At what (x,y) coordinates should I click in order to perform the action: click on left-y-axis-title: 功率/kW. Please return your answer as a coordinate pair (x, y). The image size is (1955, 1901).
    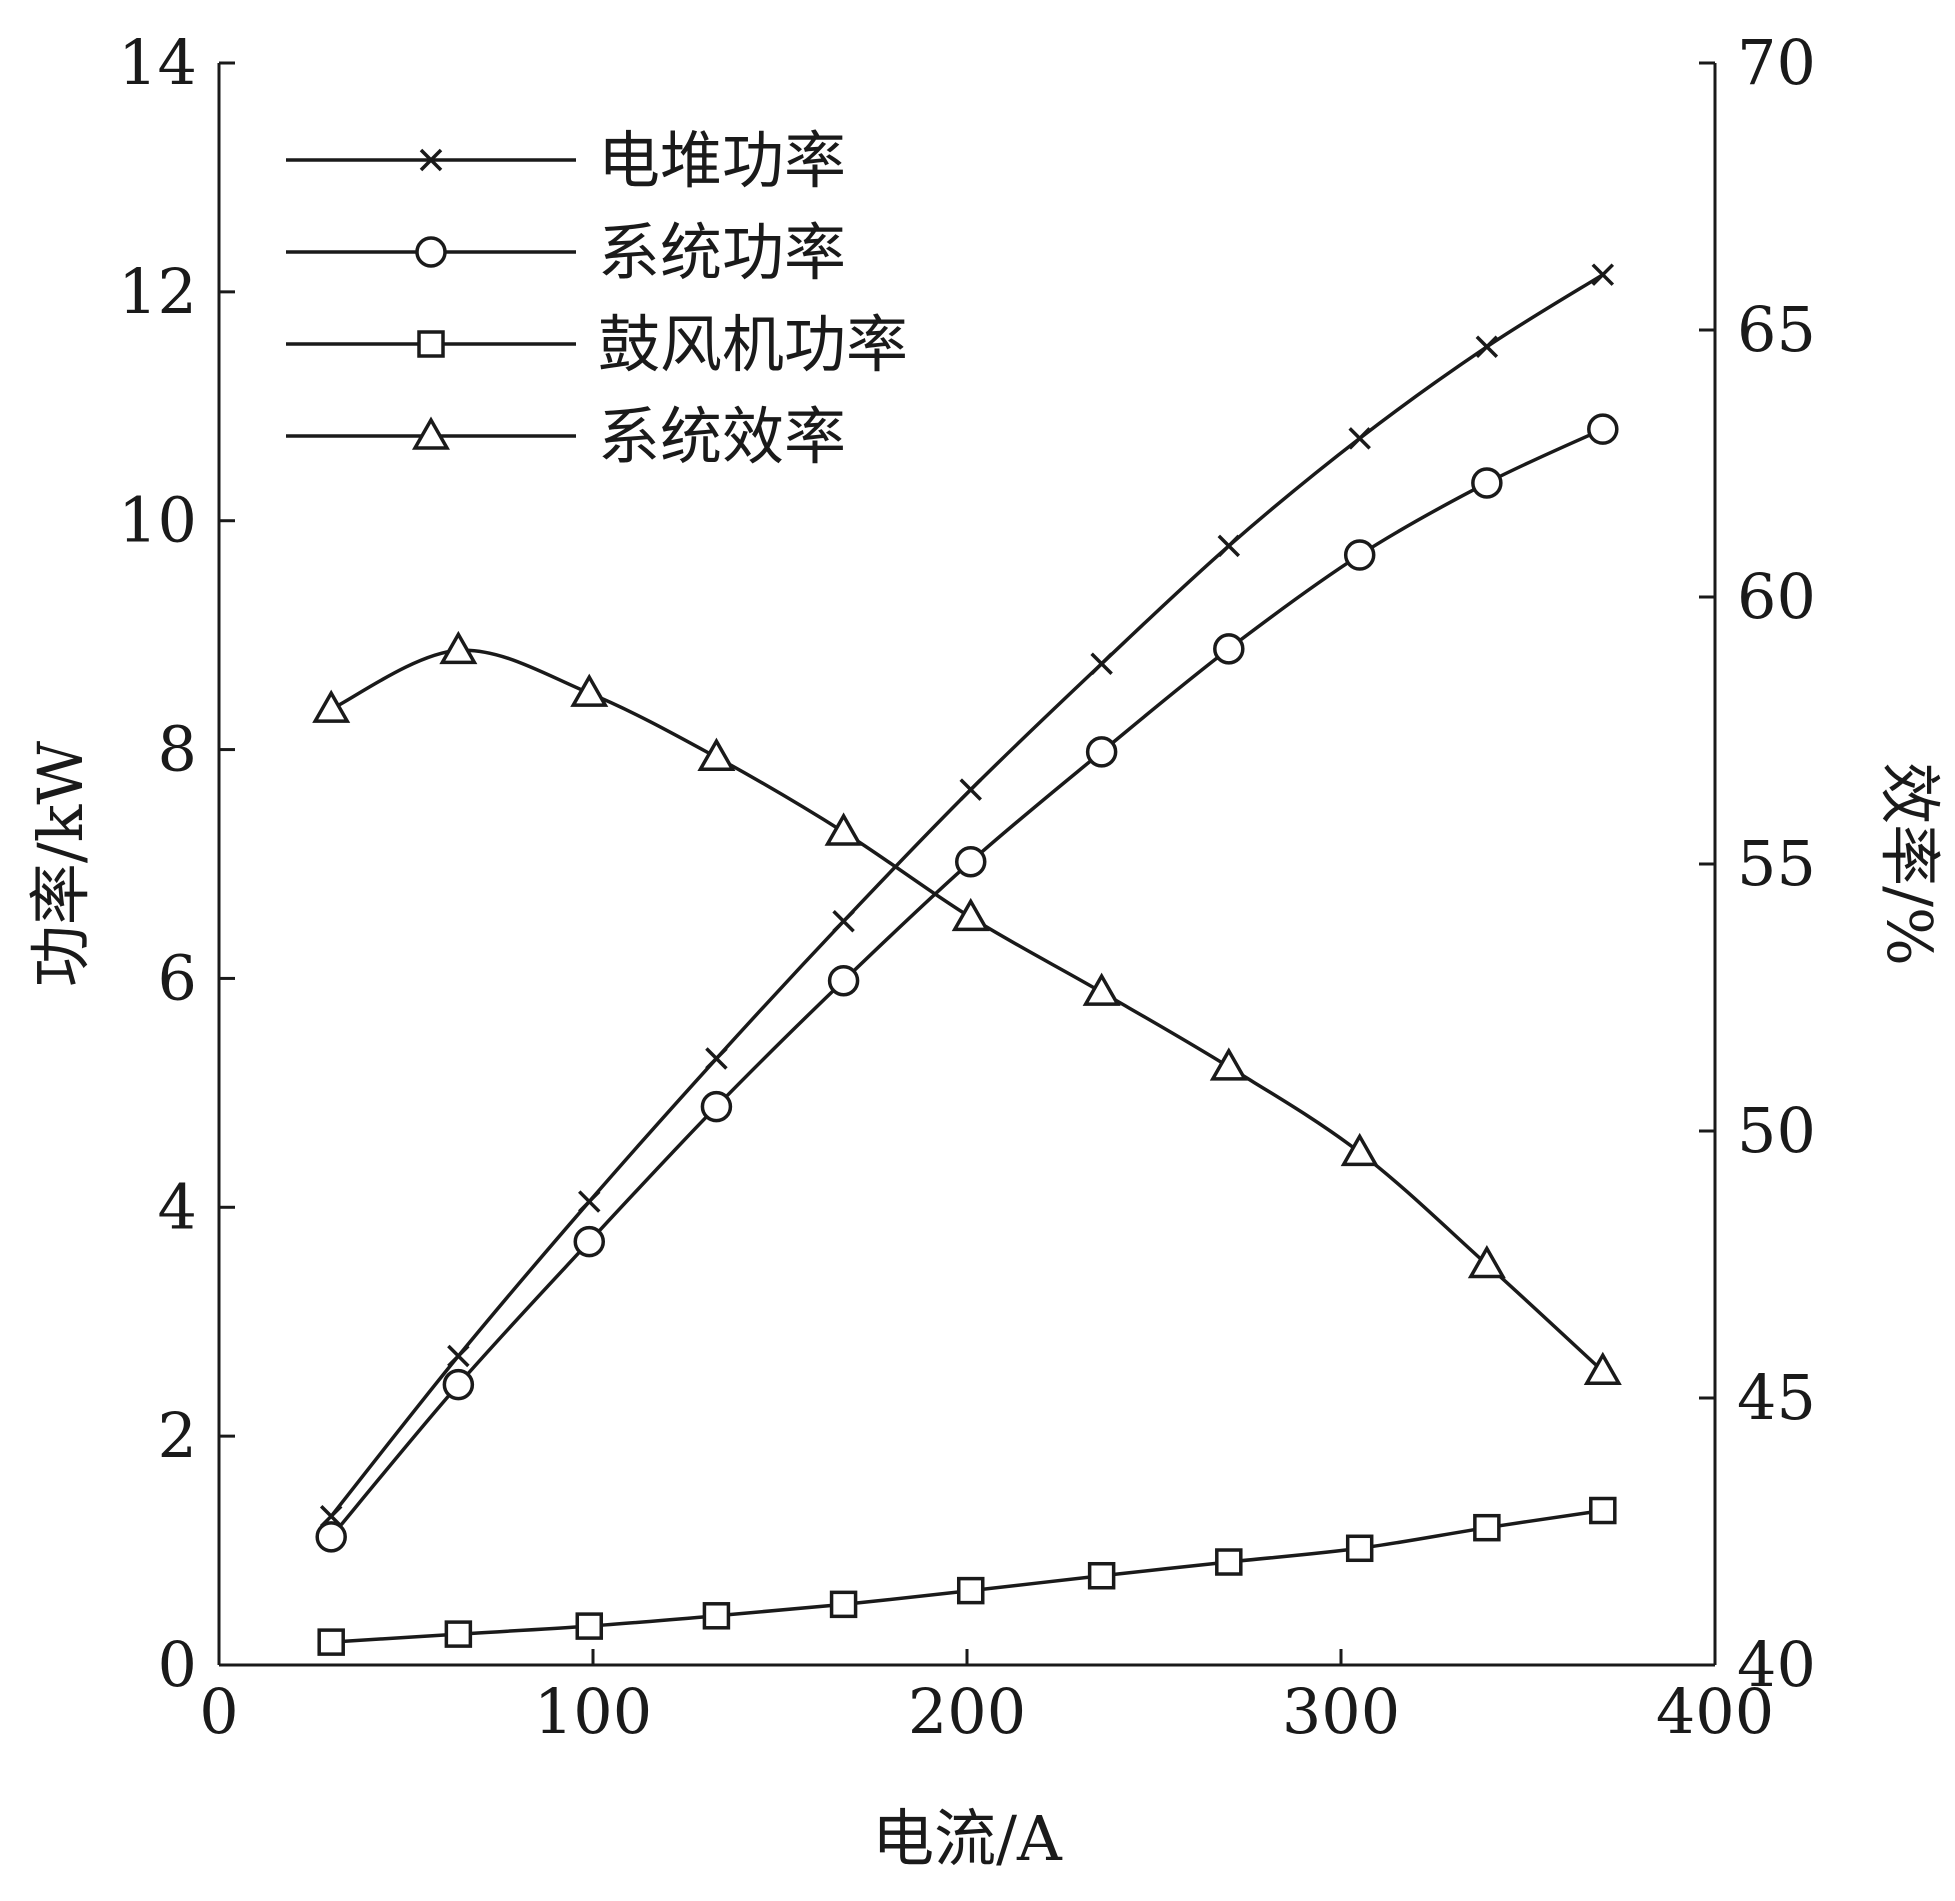
    Looking at the image, I should click on (60, 864).